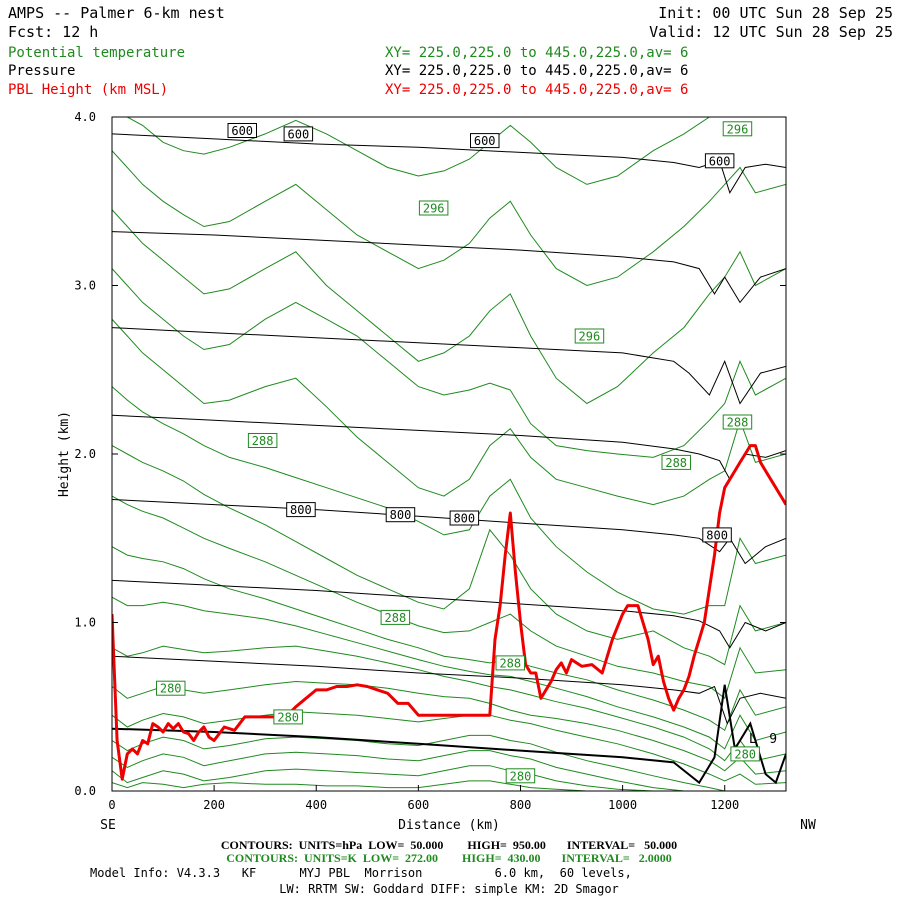 The image size is (900, 900). Describe the element at coordinates (521, 805) in the screenshot. I see `x-tick-label-4: 800` at that location.